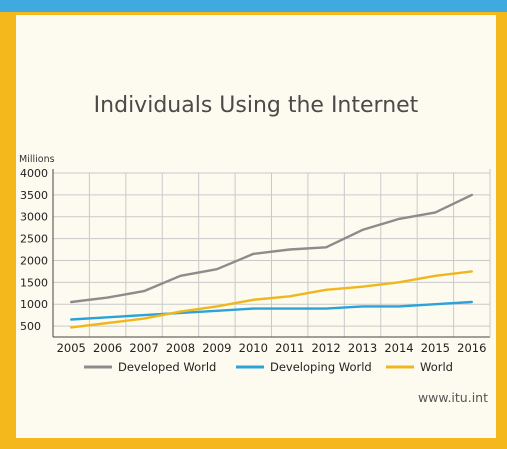 The width and height of the screenshot is (507, 449). What do you see at coordinates (325, 348) in the screenshot?
I see `x-tick-label: 2012` at bounding box center [325, 348].